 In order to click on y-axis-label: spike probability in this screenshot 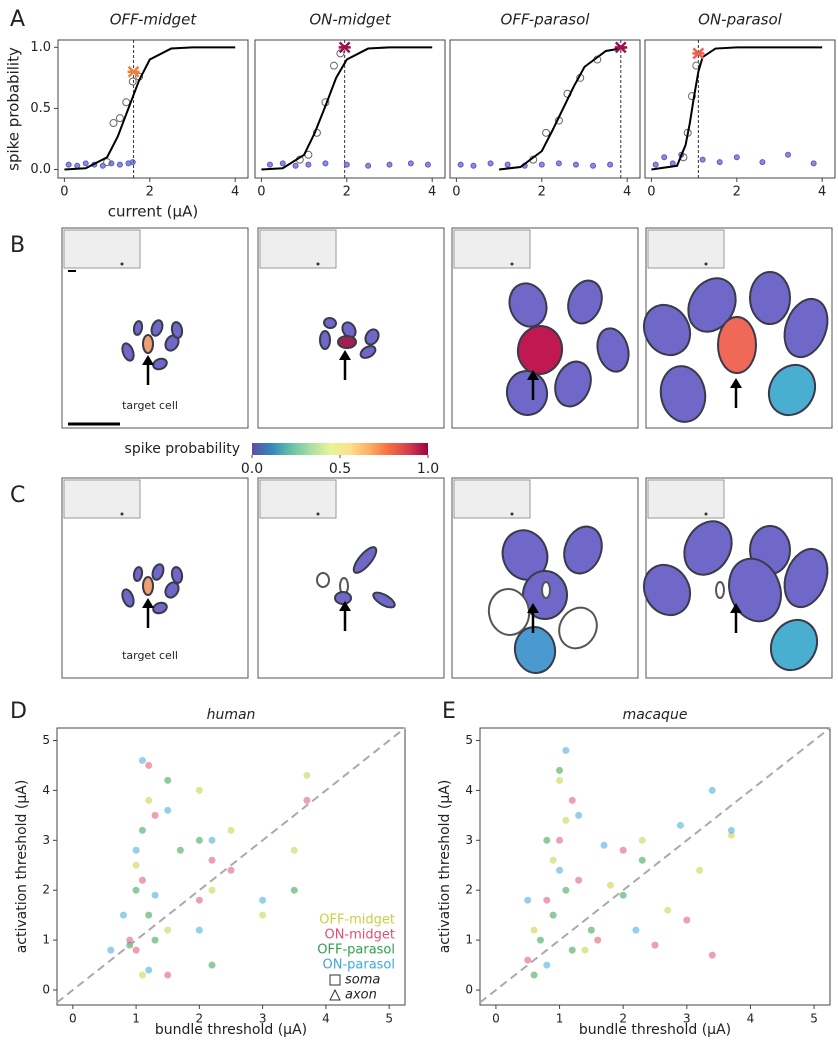, I will do `click(14, 109)`.